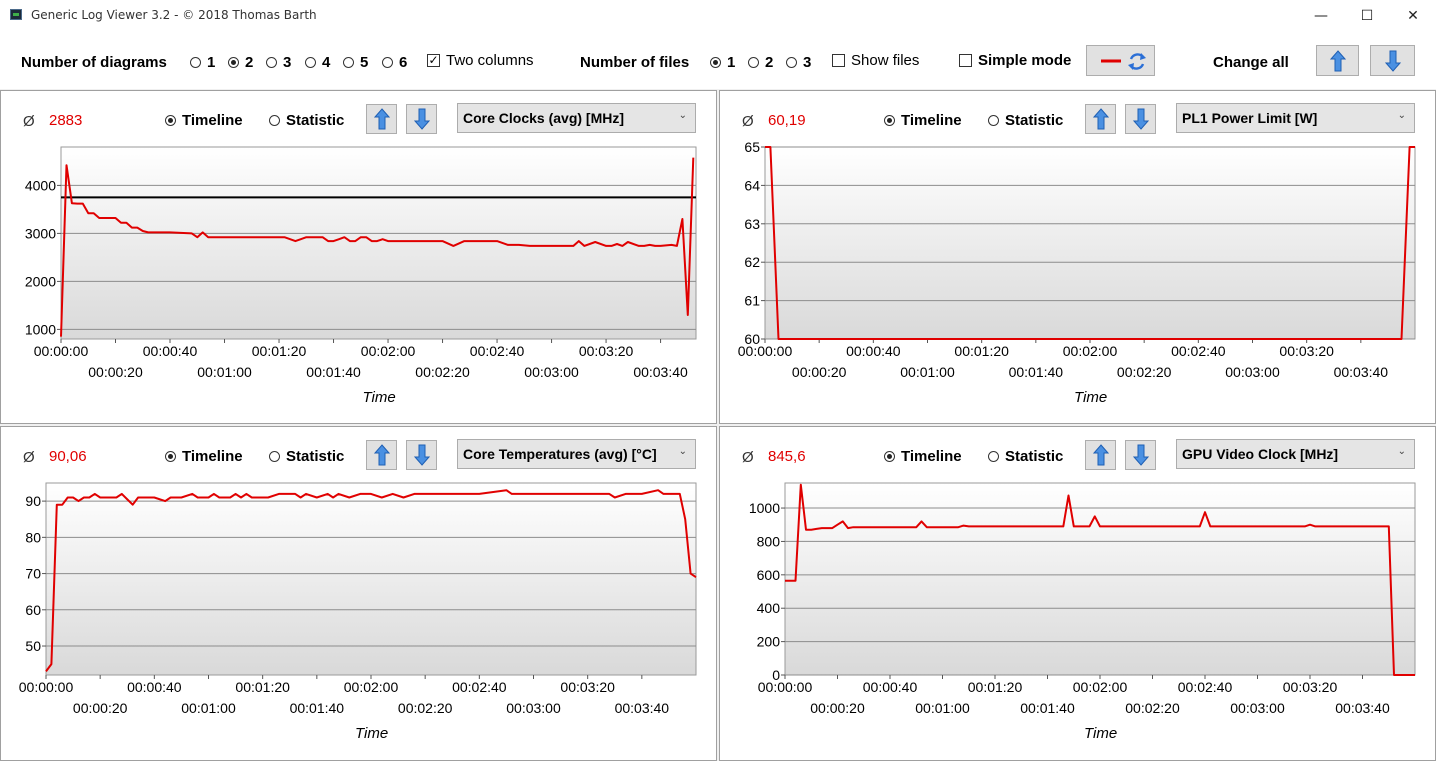 The width and height of the screenshot is (1436, 761). What do you see at coordinates (371, 687) in the screenshot?
I see `x-tick-label: 00:02:00` at bounding box center [371, 687].